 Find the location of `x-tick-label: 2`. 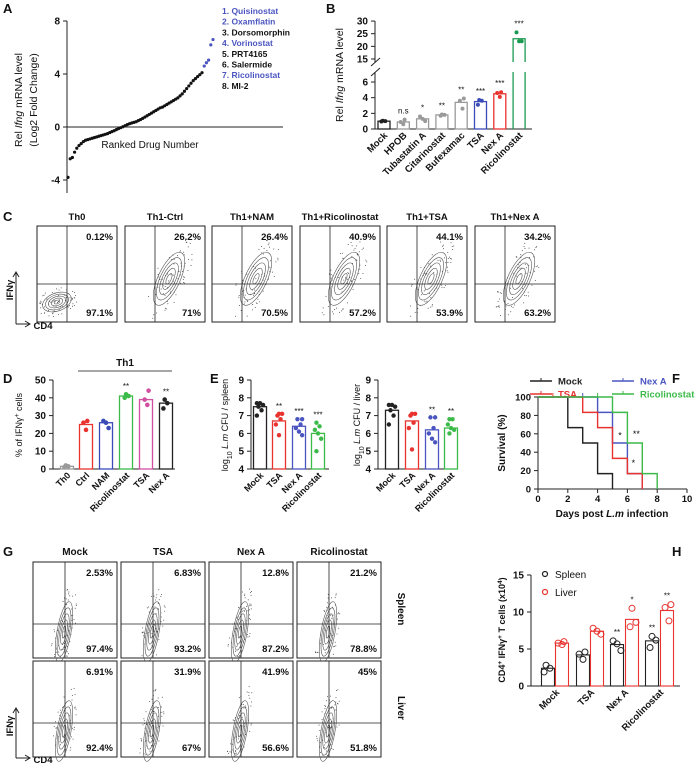

x-tick-label: 2 is located at coordinates (567, 499).